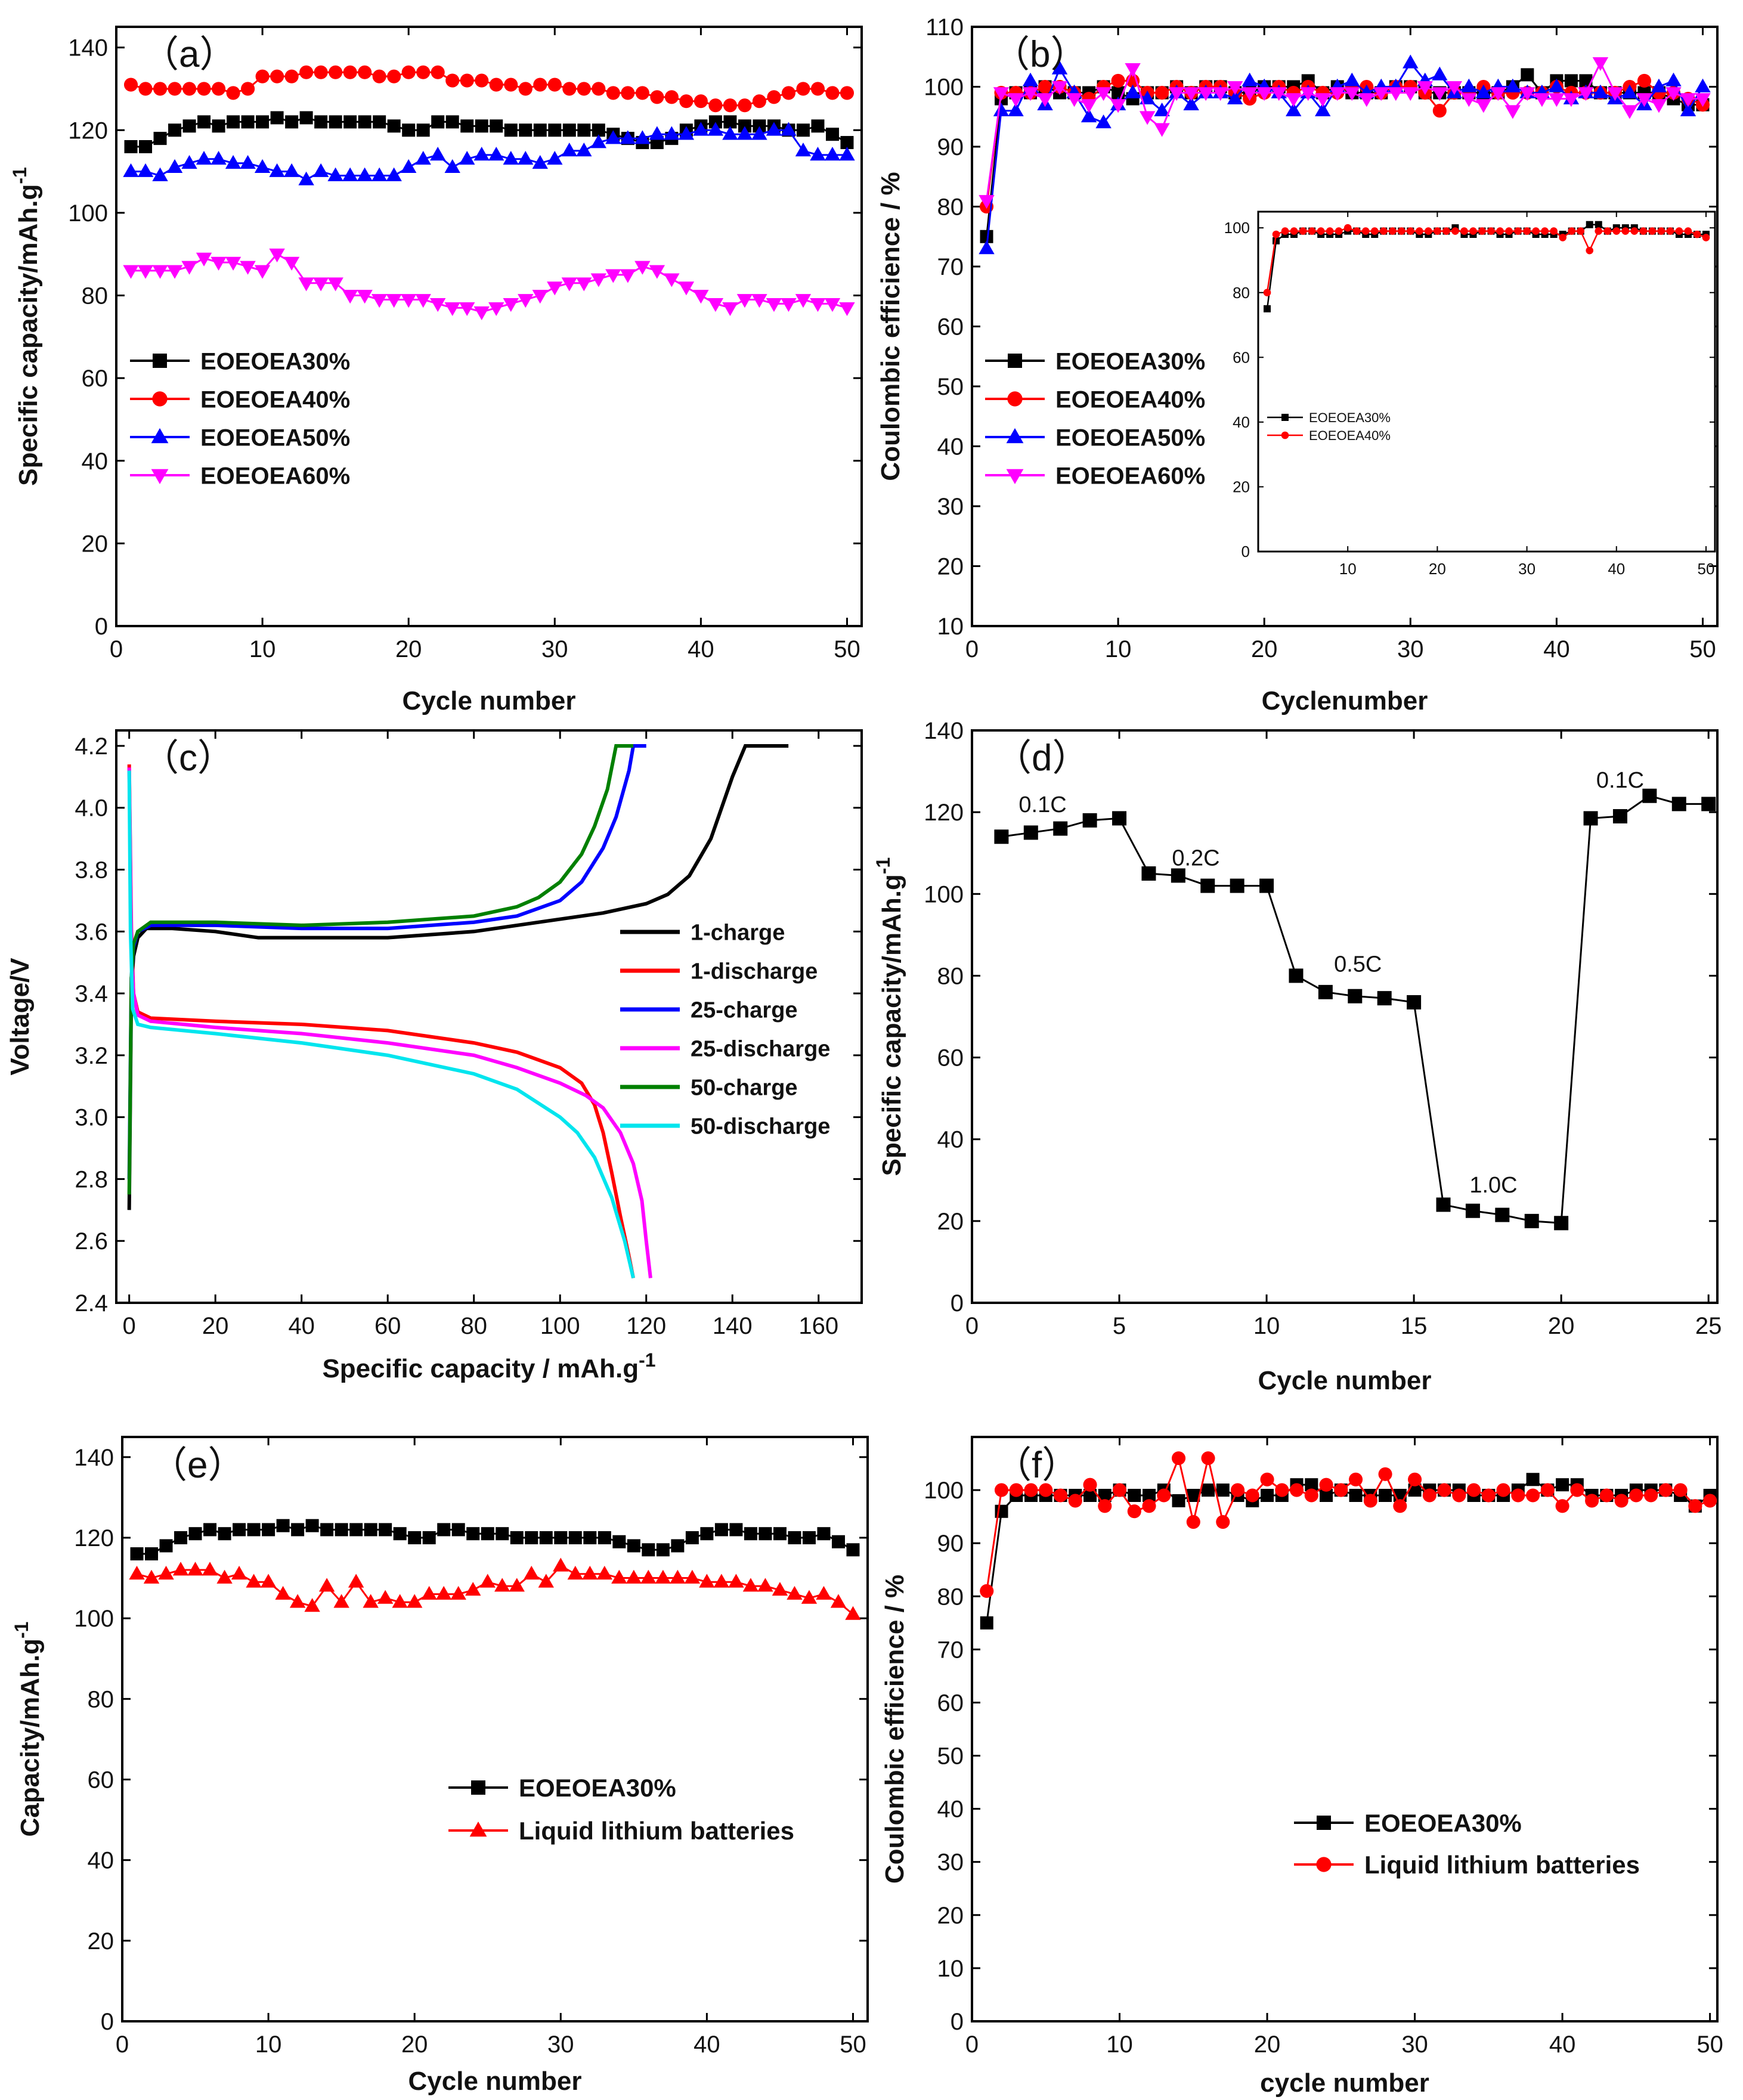 The width and height of the screenshot is (1743, 2100). What do you see at coordinates (944, 88) in the screenshot?
I see `panel-b-ytick-label: 100` at bounding box center [944, 88].